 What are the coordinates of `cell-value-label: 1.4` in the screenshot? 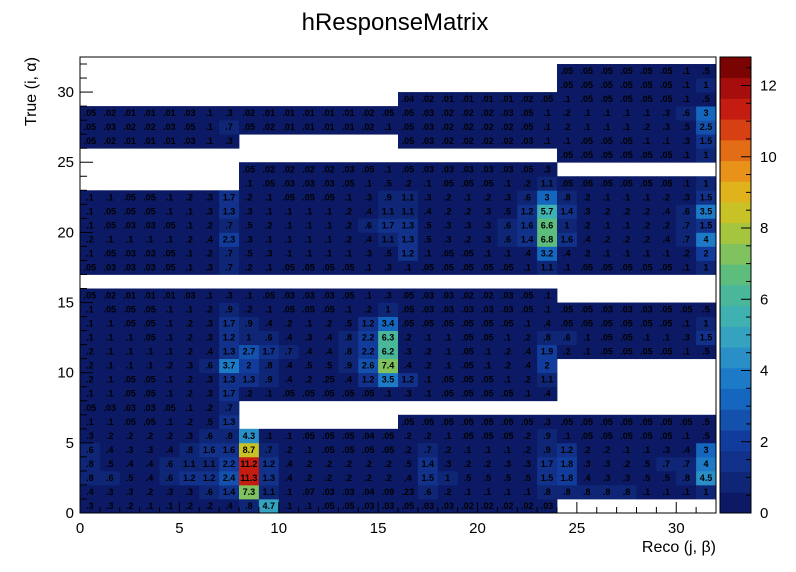 It's located at (567, 211).